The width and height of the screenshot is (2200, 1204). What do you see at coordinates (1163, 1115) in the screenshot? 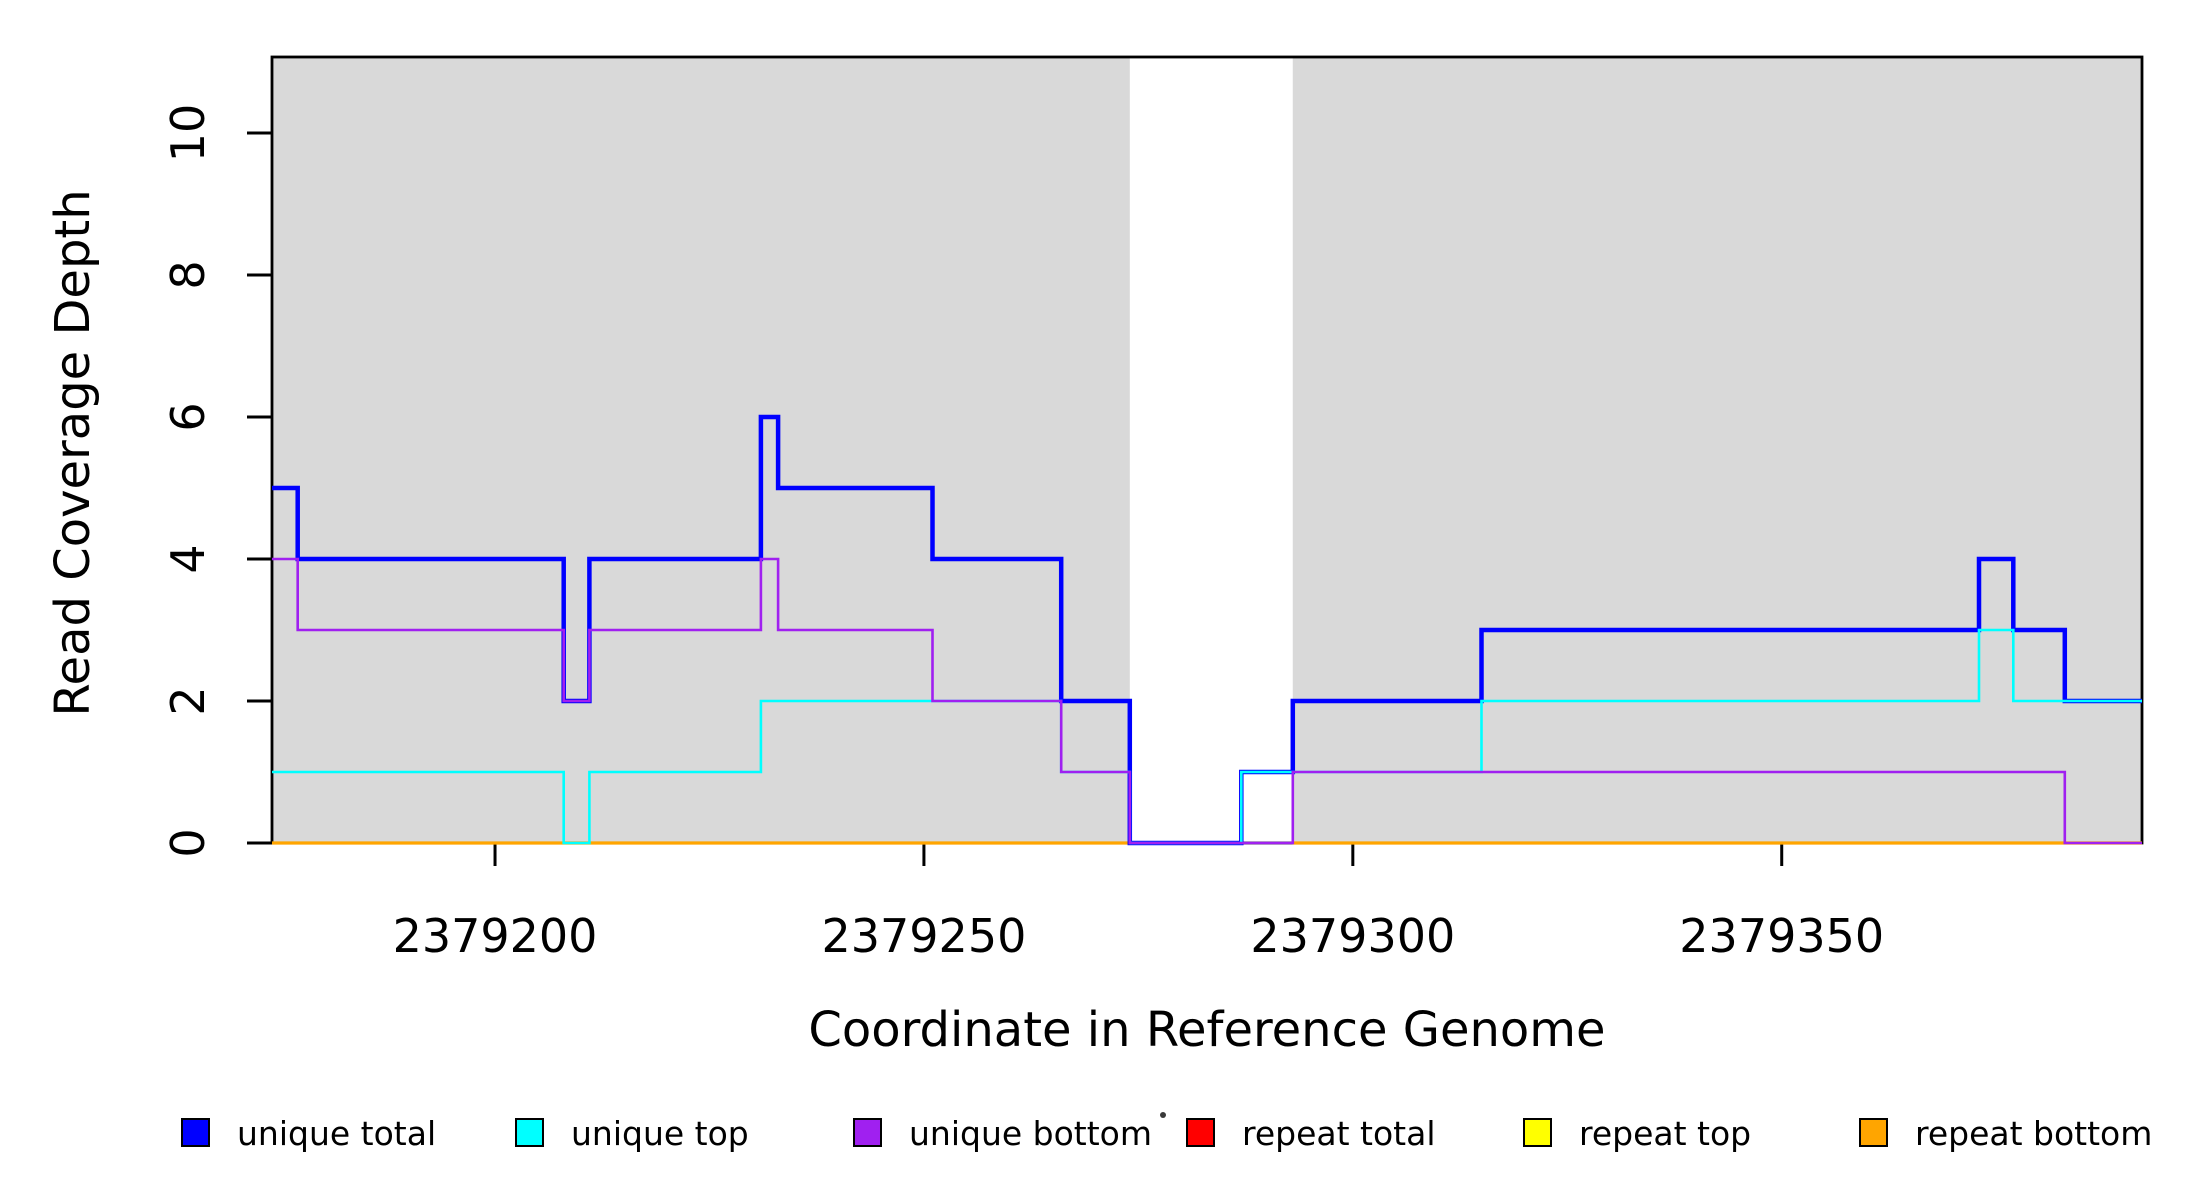
I see `stray-dot-mark` at bounding box center [1163, 1115].